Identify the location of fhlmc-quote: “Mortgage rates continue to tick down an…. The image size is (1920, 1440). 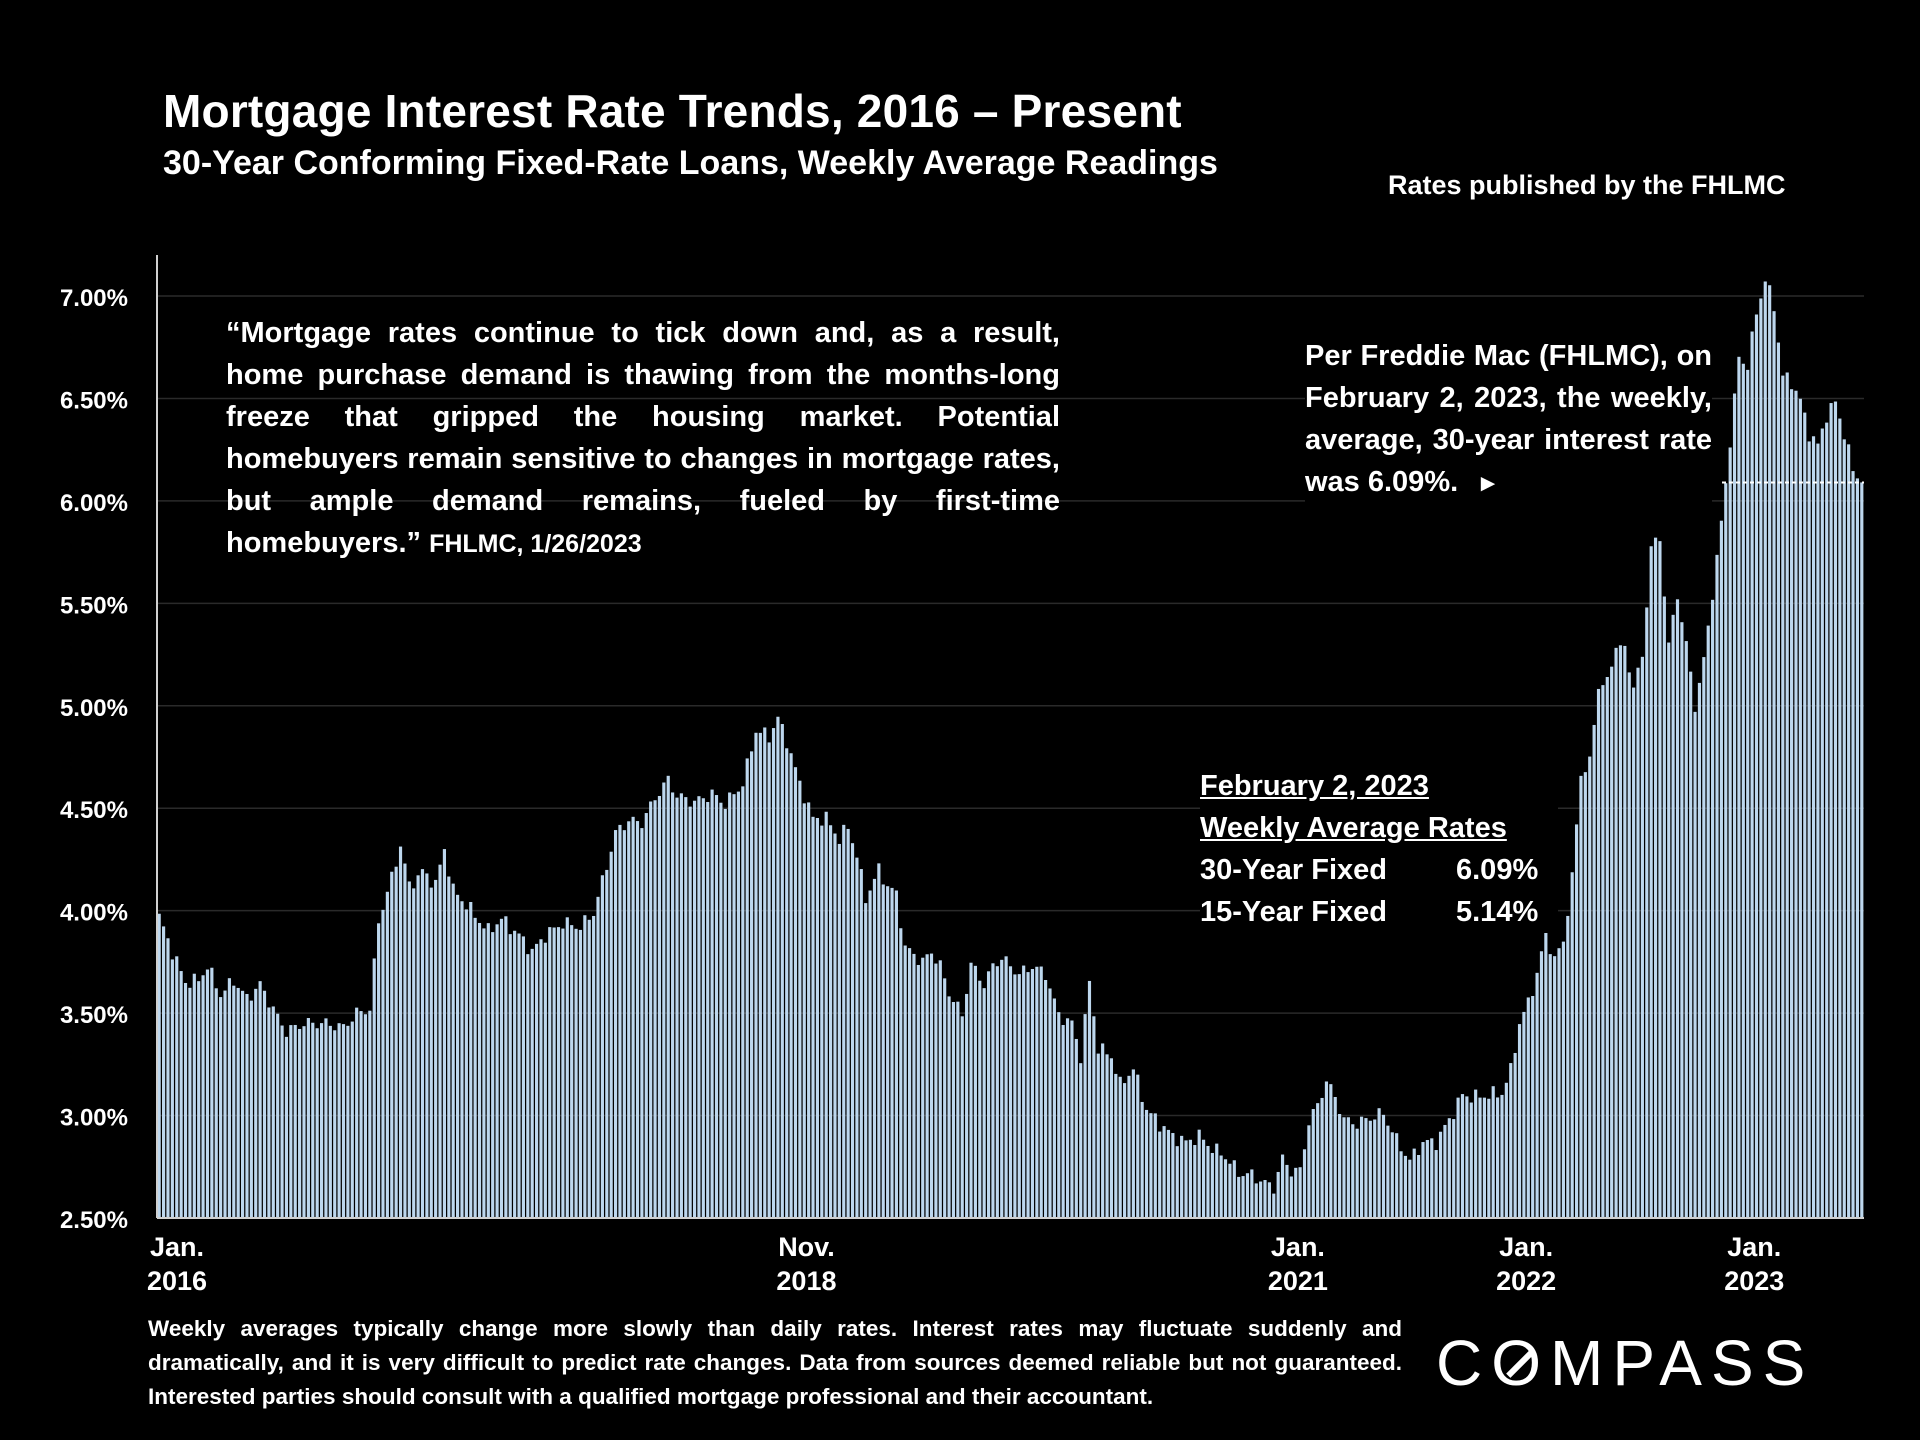
(643, 438).